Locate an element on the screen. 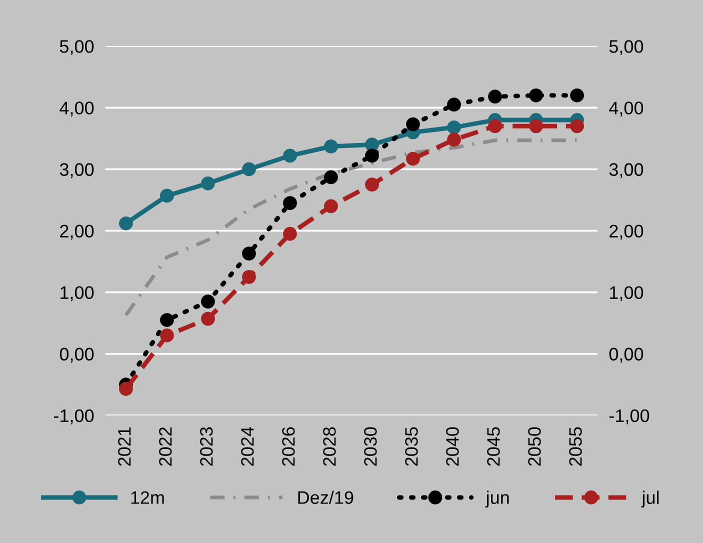 The width and height of the screenshot is (703, 543). y2-tick-label: 1,00 is located at coordinates (627, 294).